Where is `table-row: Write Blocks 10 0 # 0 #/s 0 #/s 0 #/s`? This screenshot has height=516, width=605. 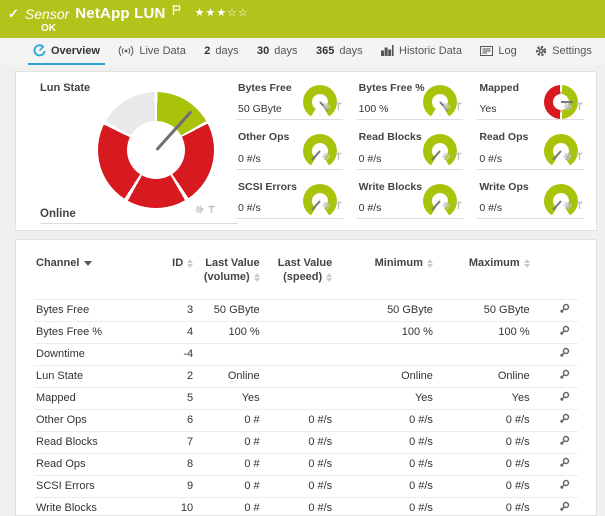
table-row: Write Blocks 10 0 # 0 #/s 0 #/s 0 #/s is located at coordinates (306, 505).